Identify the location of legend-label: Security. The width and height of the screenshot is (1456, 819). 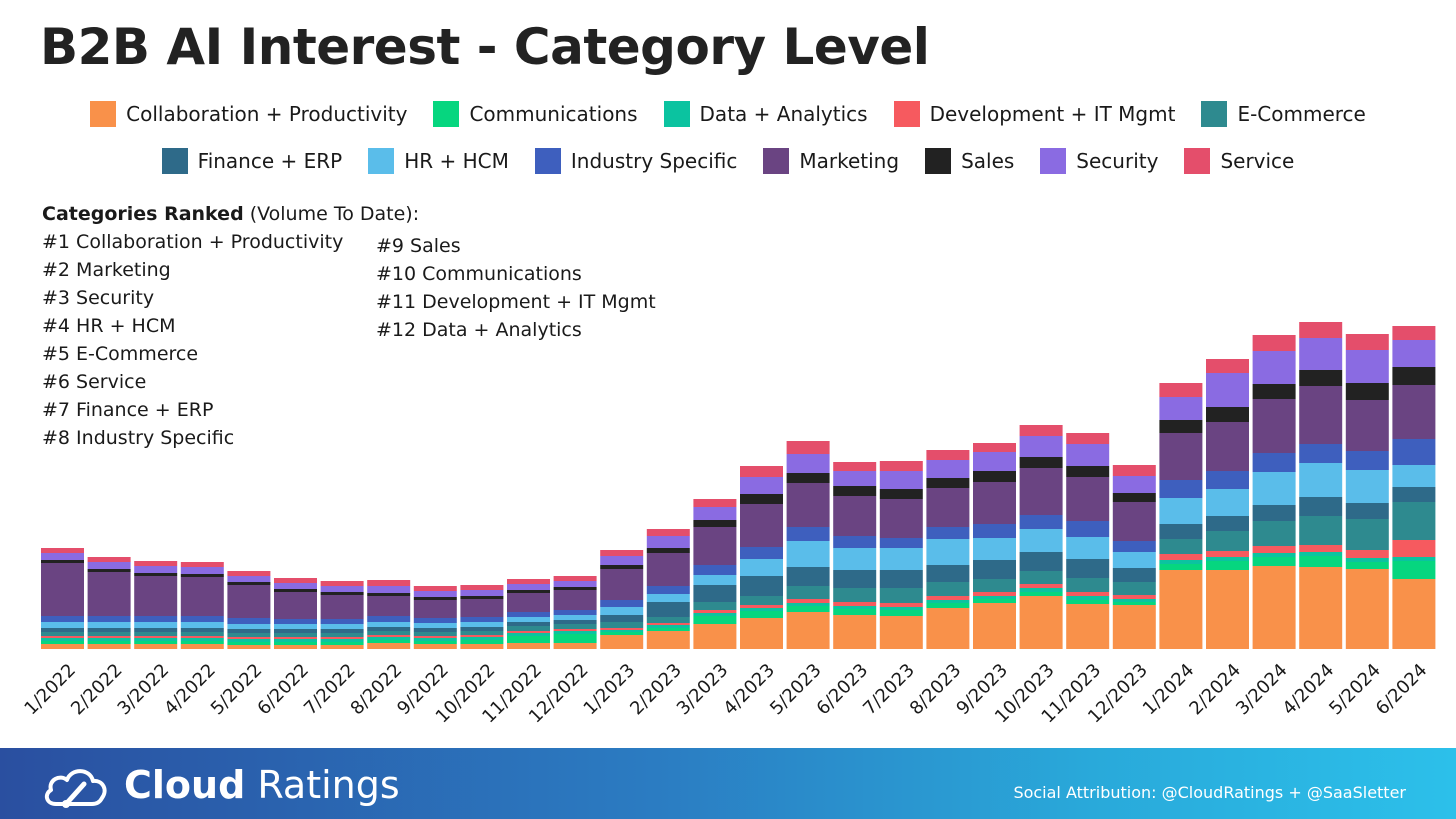
(1117, 161).